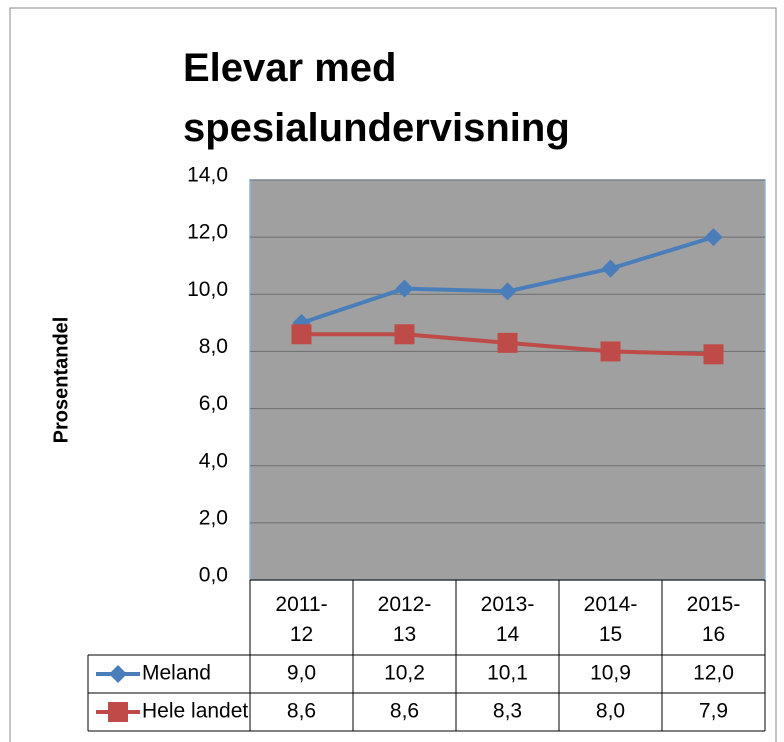 This screenshot has height=742, width=784. I want to click on y-tick-label: 12,0, so click(207, 232).